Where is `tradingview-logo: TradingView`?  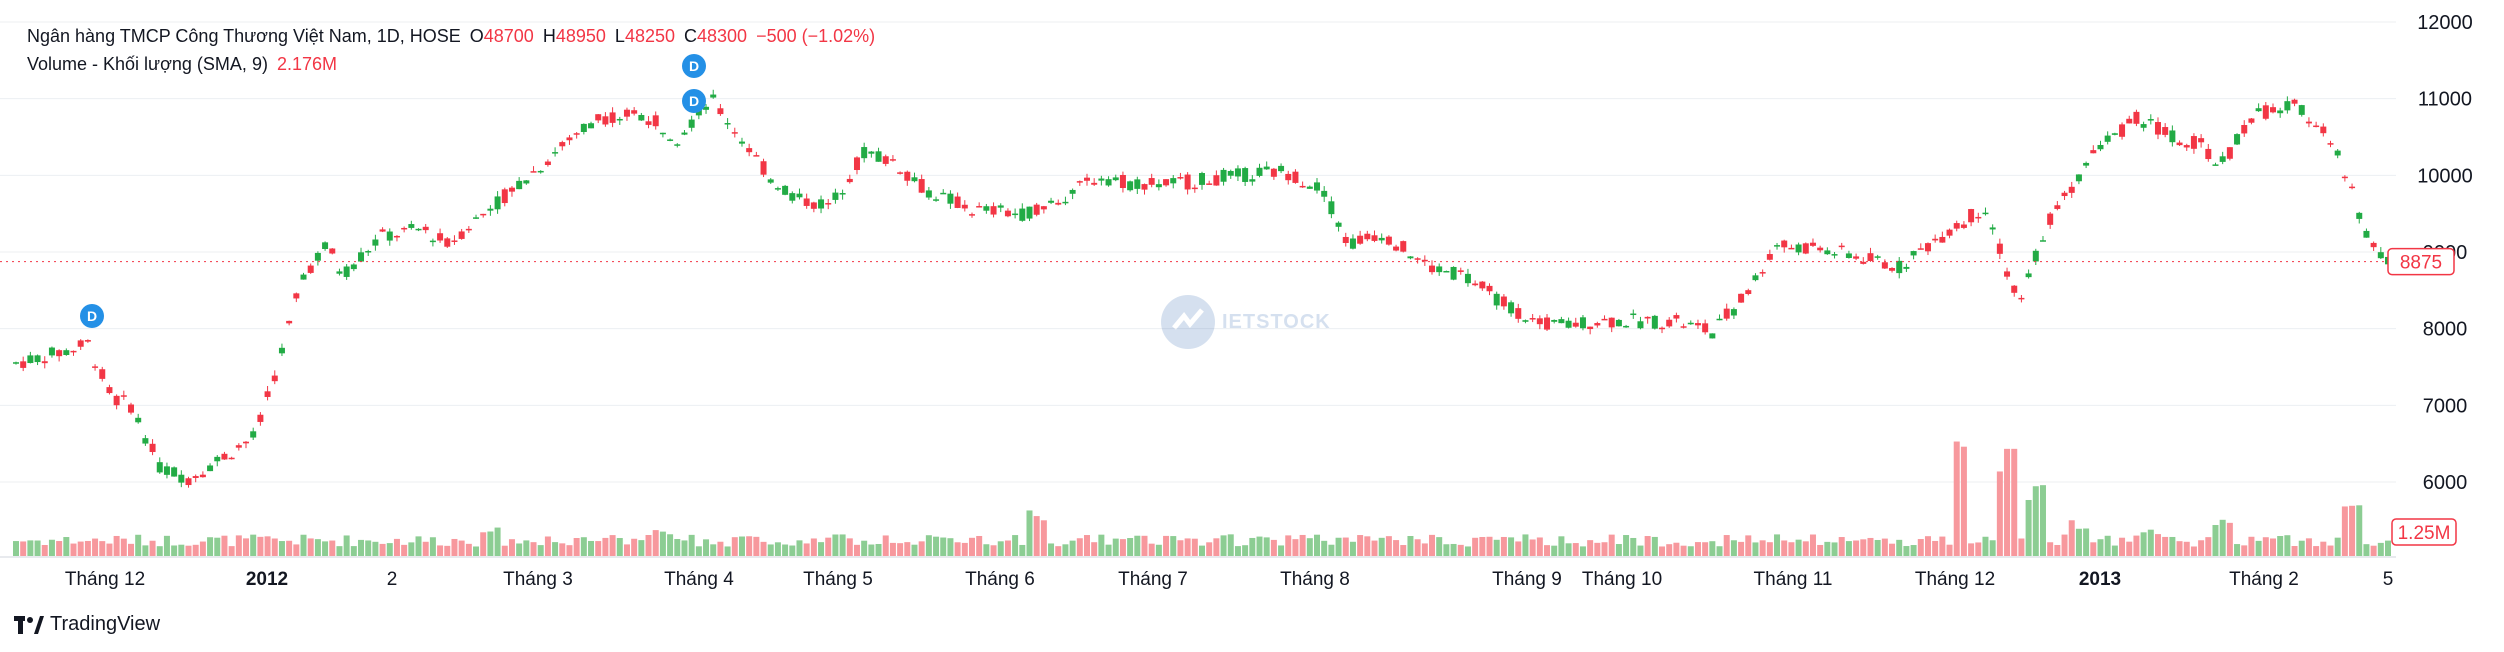
tradingview-logo: TradingView is located at coordinates (87, 624).